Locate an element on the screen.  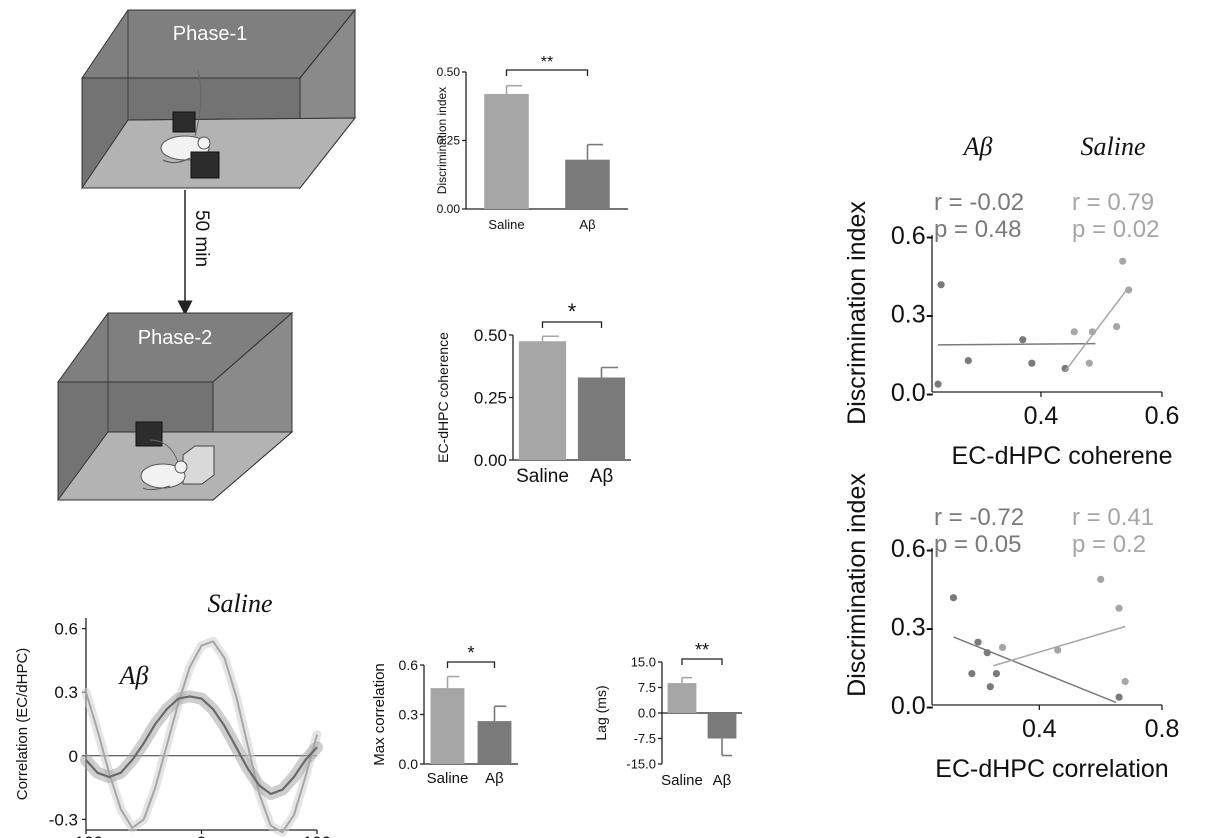
cross-correlation-chart: -0.3 0 0.3 0.6 -100 0 100 Correlation (EC/dHPC) is located at coordinates (172, 728).